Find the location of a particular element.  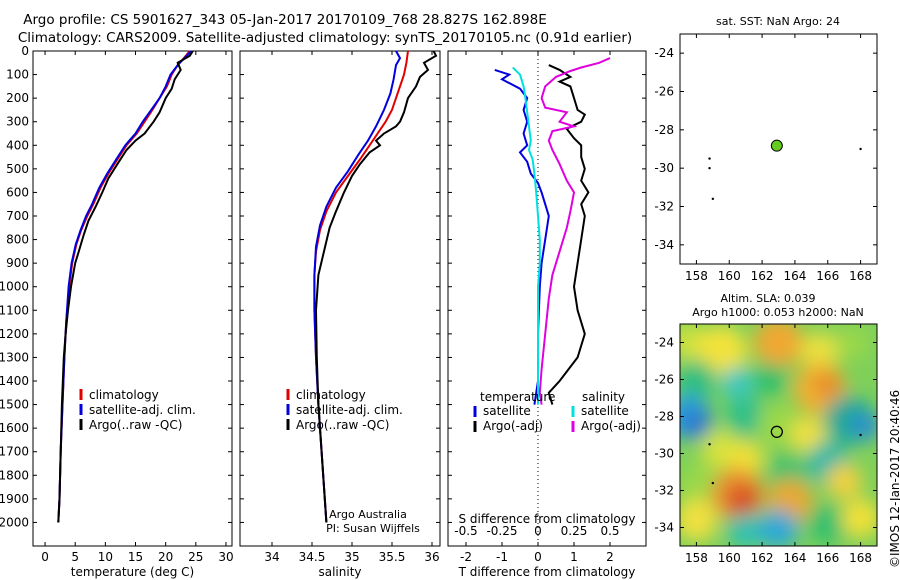

temperature-xlabel: temperature (deg C) is located at coordinates (132, 572).